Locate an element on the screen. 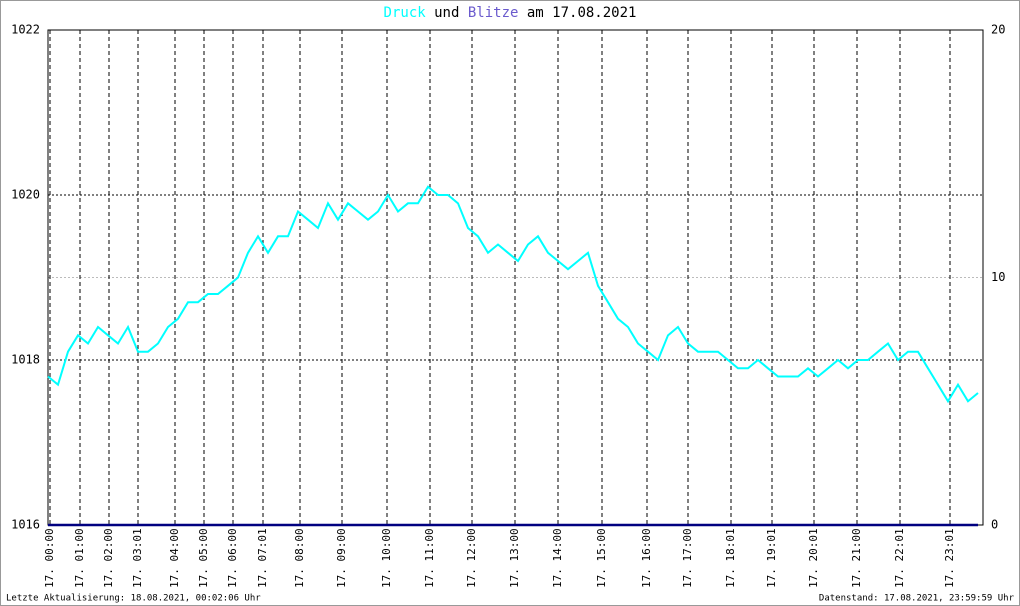 This screenshot has width=1020, height=606. chart-title: Druck und Blitze am 17.08.2021 is located at coordinates (510, 13).